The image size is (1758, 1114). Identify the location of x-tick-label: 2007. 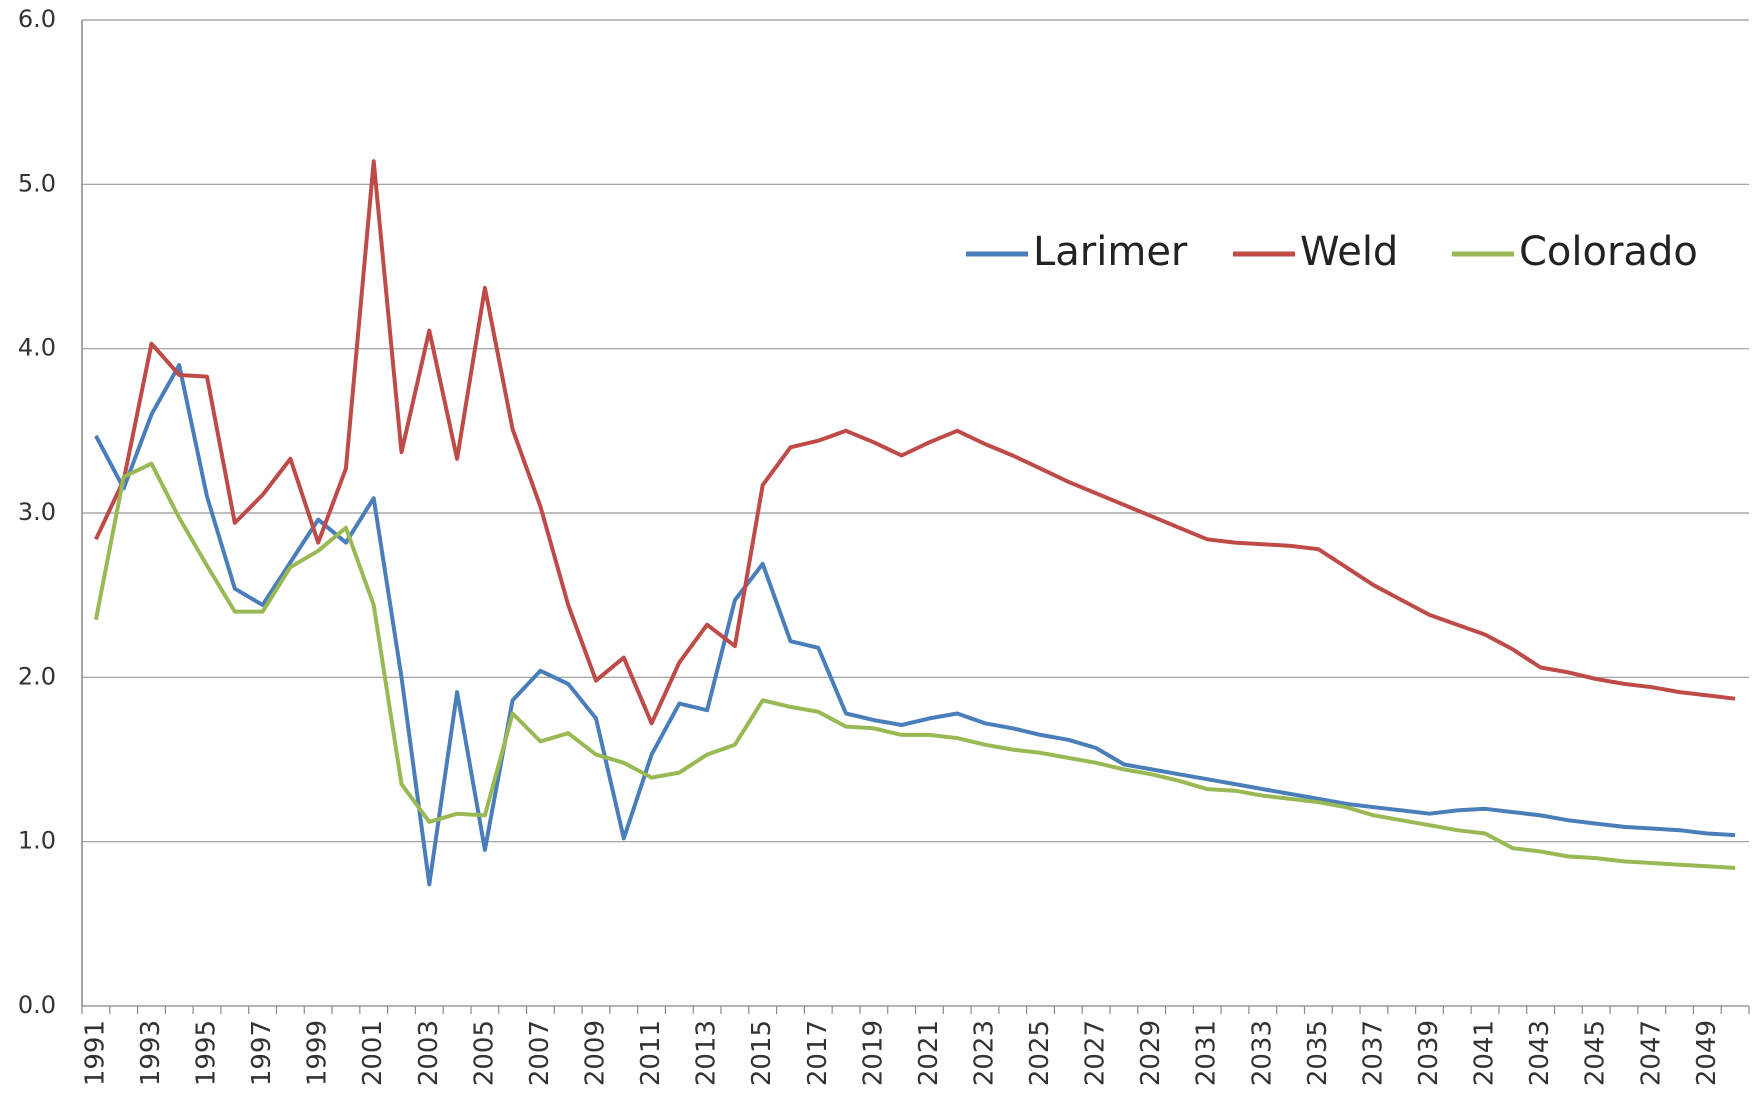
(540, 1053).